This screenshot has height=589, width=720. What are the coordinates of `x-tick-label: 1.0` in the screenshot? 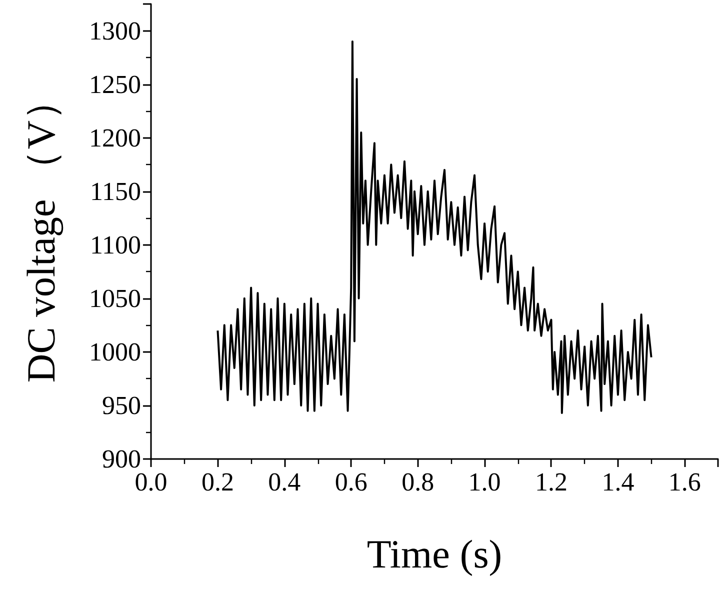 It's located at (484, 482).